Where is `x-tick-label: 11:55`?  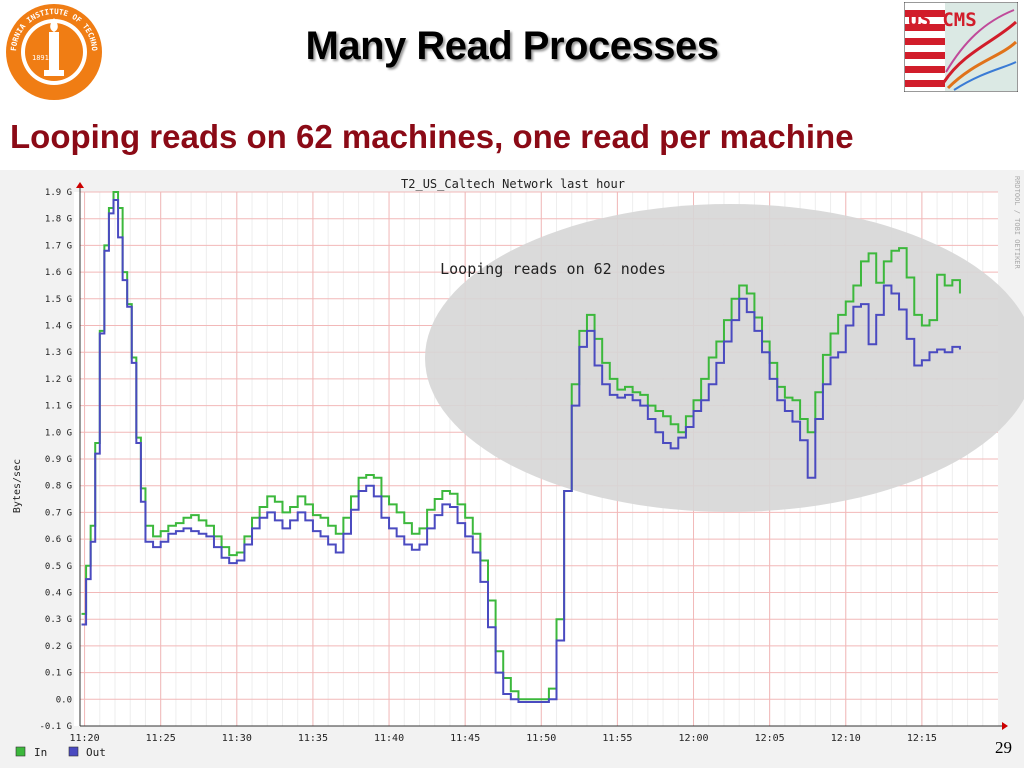 x-tick-label: 11:55 is located at coordinates (617, 738).